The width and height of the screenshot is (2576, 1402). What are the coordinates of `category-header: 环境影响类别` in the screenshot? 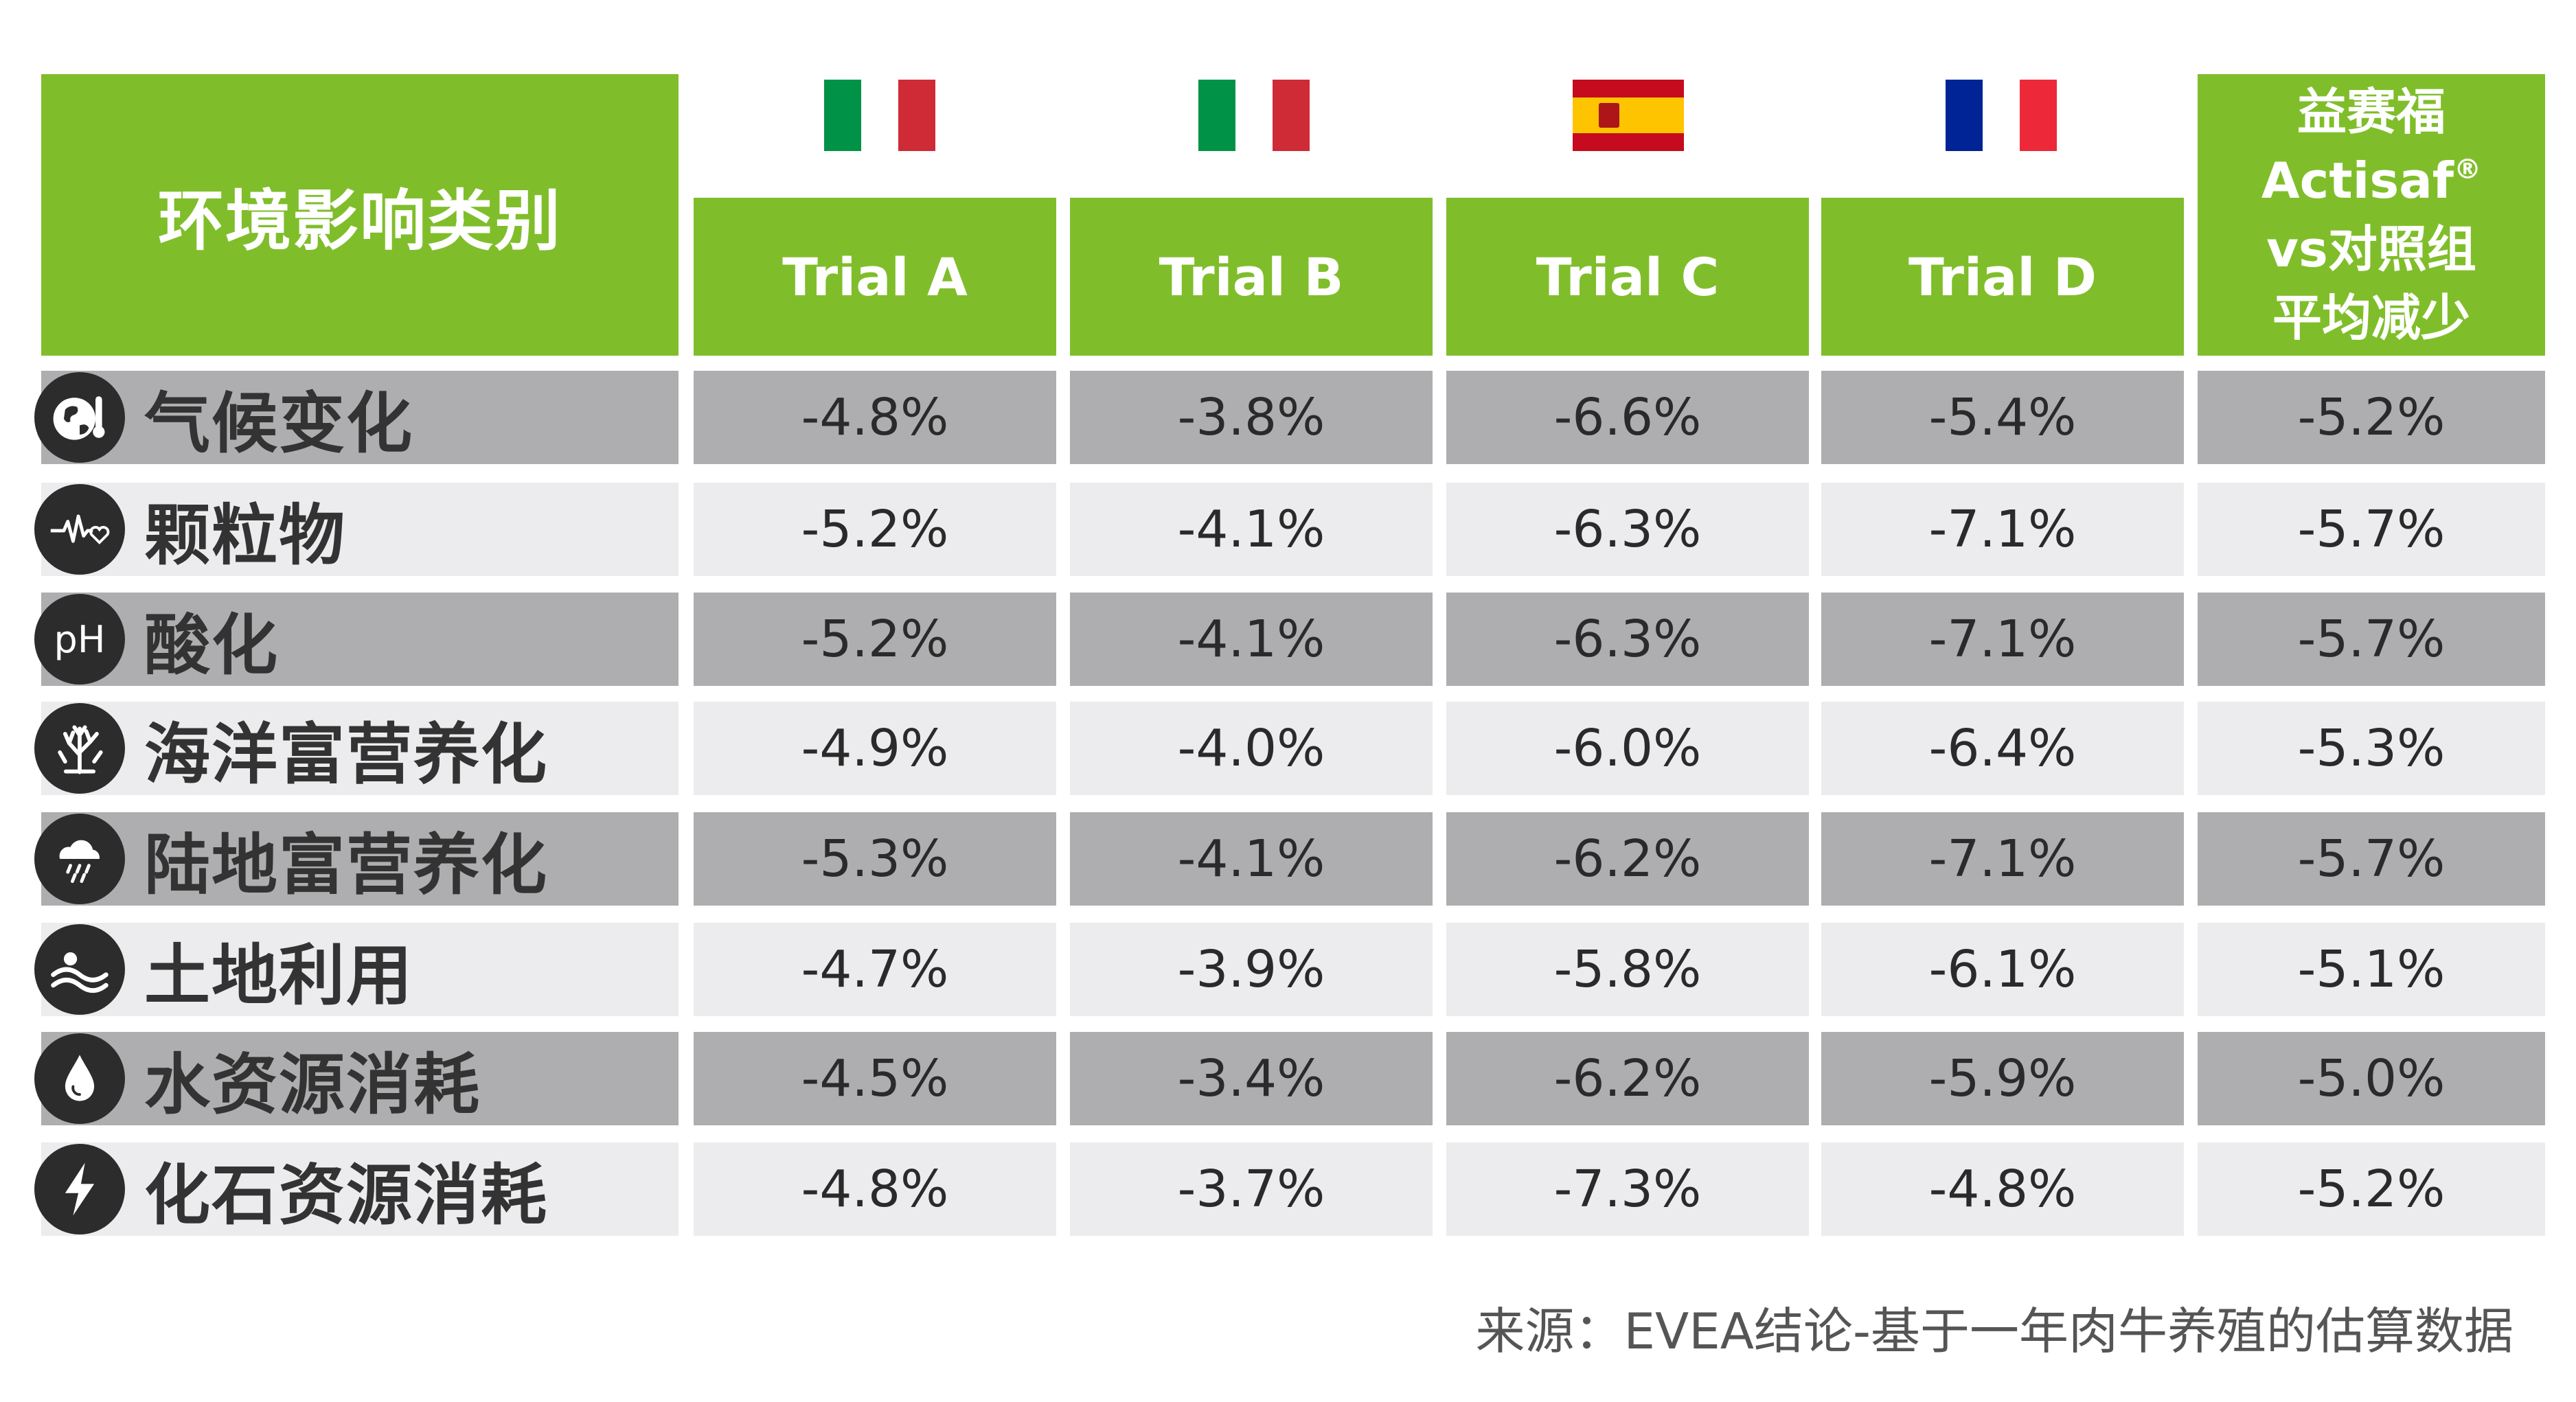 It's located at (360, 215).